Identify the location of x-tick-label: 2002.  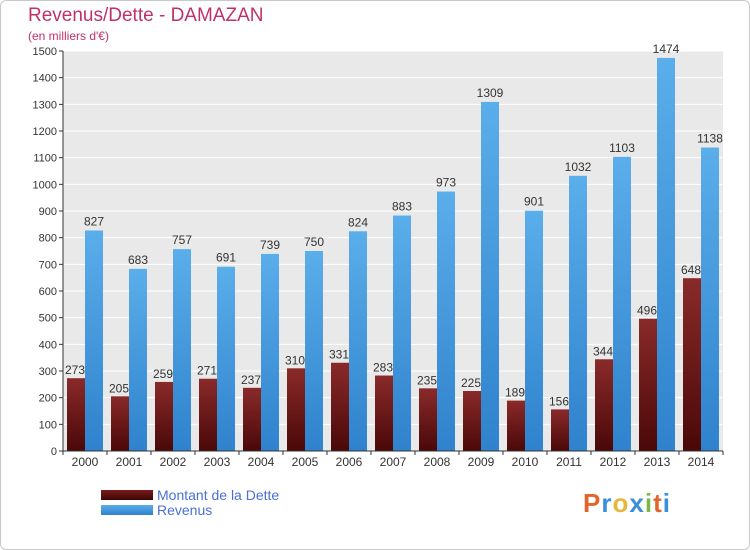
(173, 462).